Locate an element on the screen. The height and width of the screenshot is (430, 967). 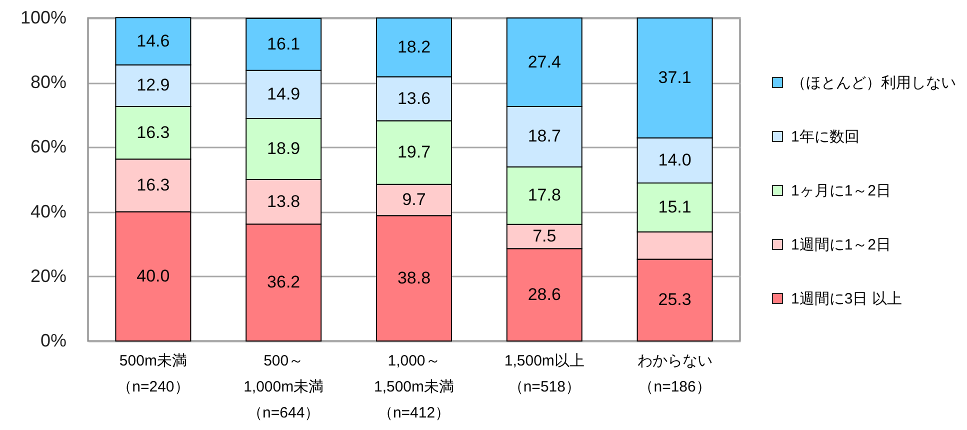
data-label: 12.9 is located at coordinates (153, 85).